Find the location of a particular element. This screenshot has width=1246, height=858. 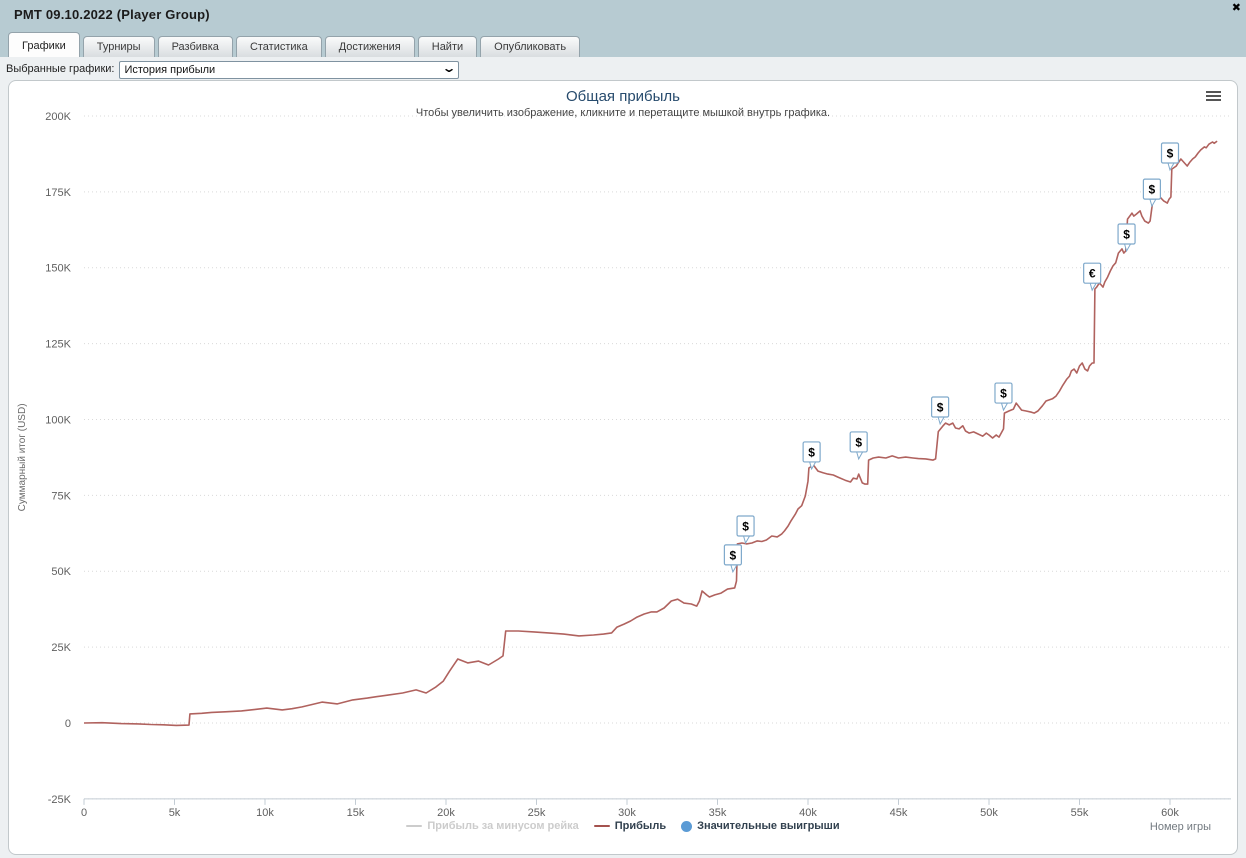

x-tick-label: 60k is located at coordinates (1170, 813).